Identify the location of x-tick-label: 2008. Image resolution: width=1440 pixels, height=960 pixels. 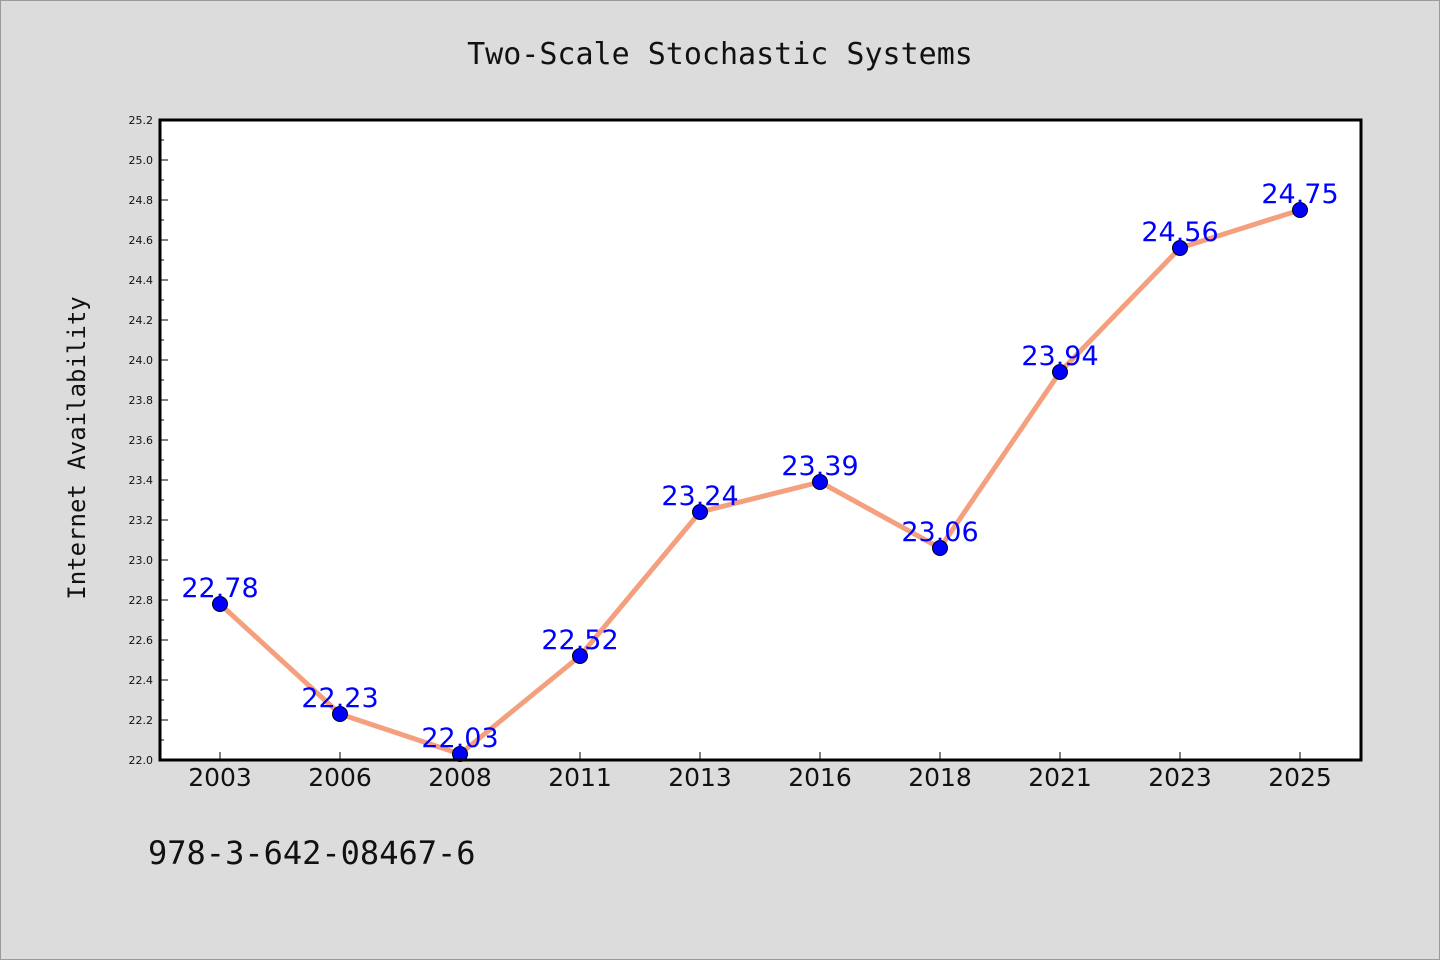
(460, 777).